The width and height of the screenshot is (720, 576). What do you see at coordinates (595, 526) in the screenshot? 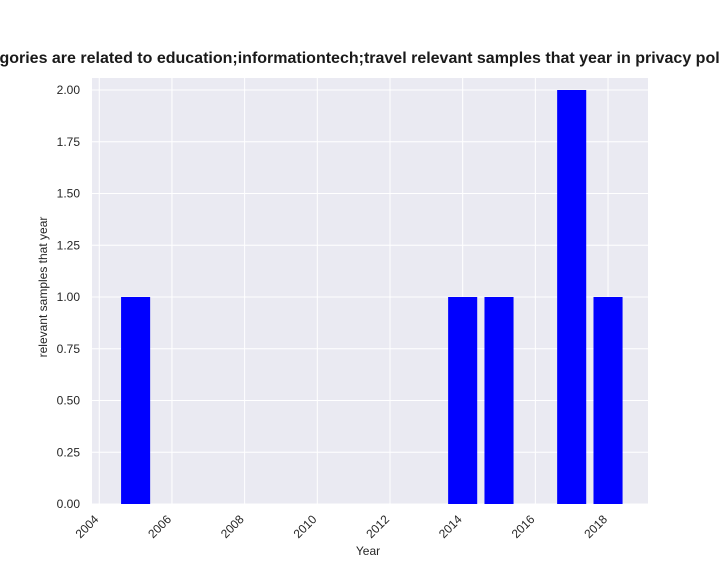
I see `x-tick-label: 2018` at bounding box center [595, 526].